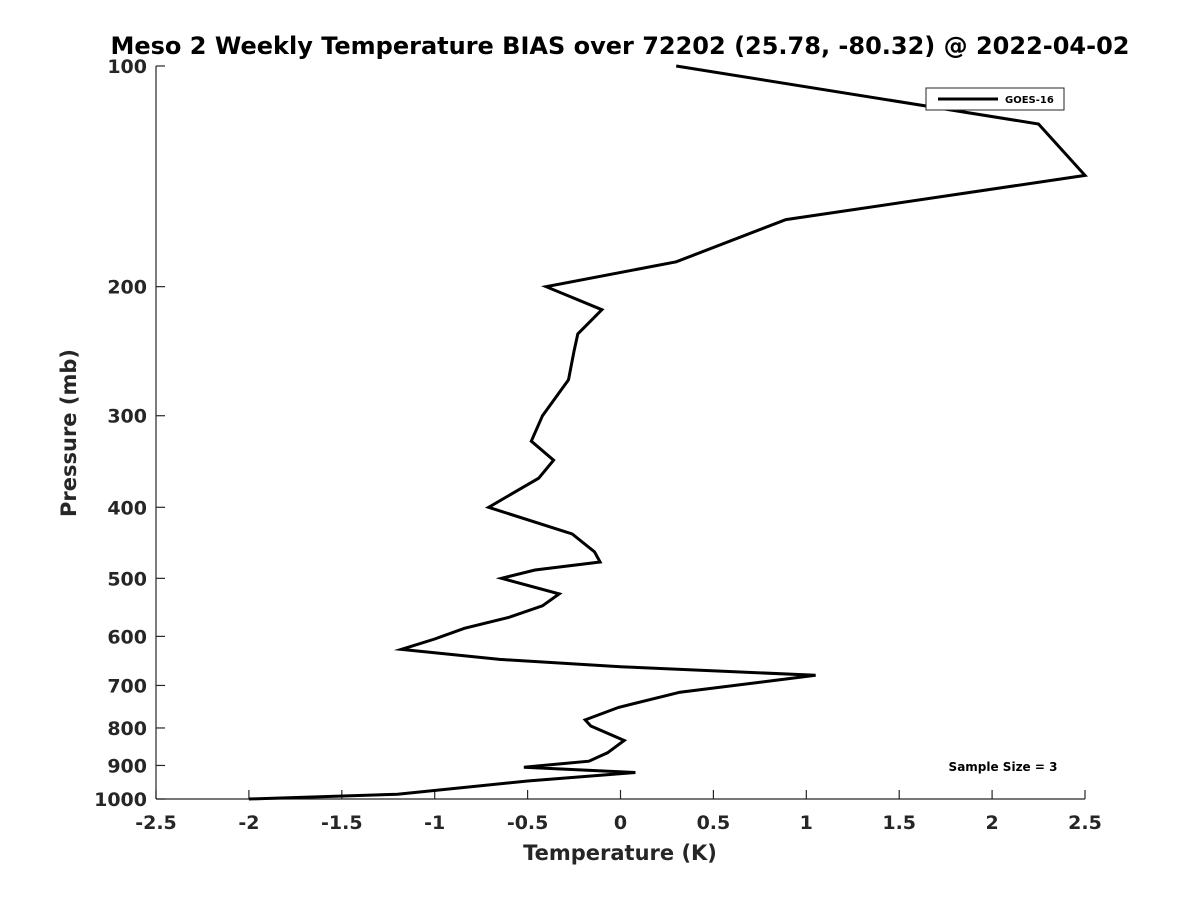 The width and height of the screenshot is (1200, 900). What do you see at coordinates (127, 508) in the screenshot?
I see `y-tick-label: 400` at bounding box center [127, 508].